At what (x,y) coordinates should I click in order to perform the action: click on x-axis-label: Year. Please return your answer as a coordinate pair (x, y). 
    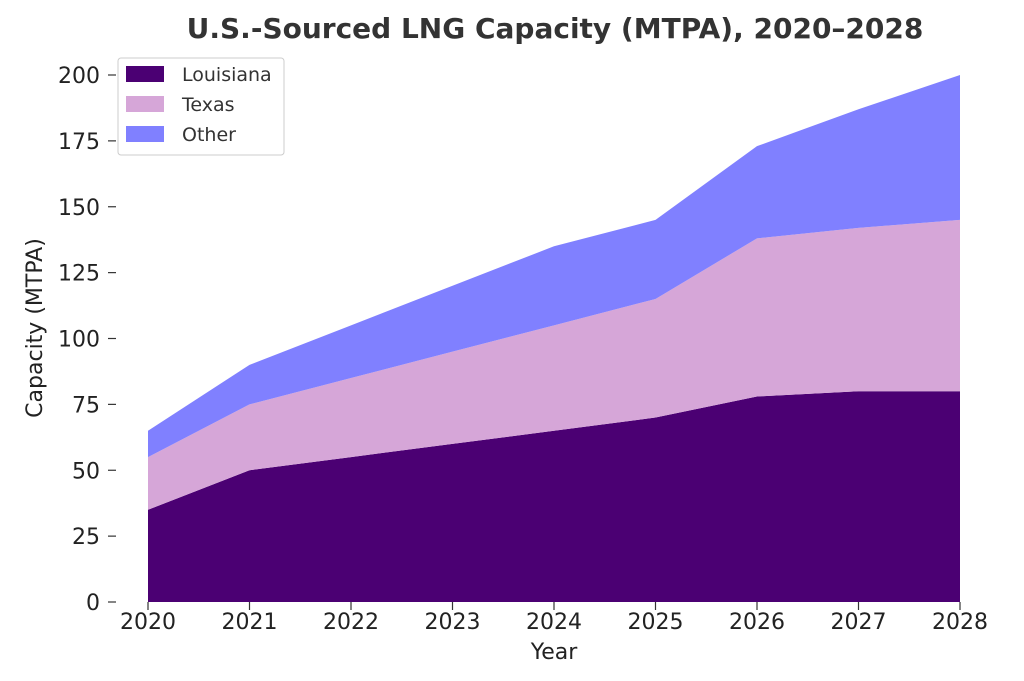
    Looking at the image, I should click on (554, 652).